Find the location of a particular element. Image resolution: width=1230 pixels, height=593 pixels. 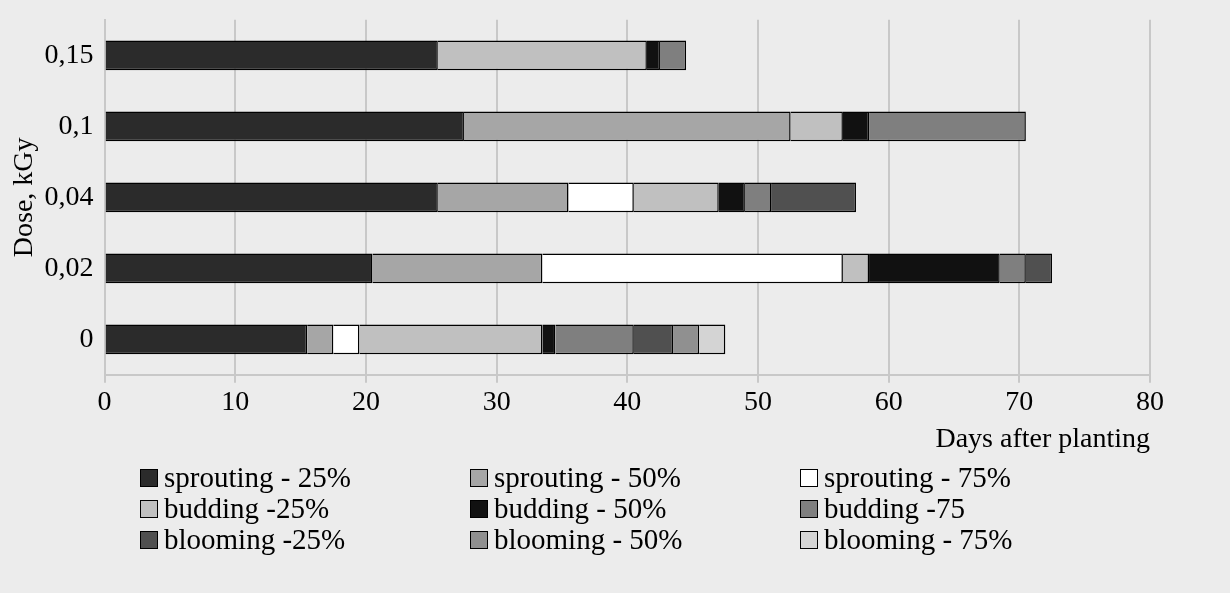

x-tick-label: 70 is located at coordinates (1019, 400).